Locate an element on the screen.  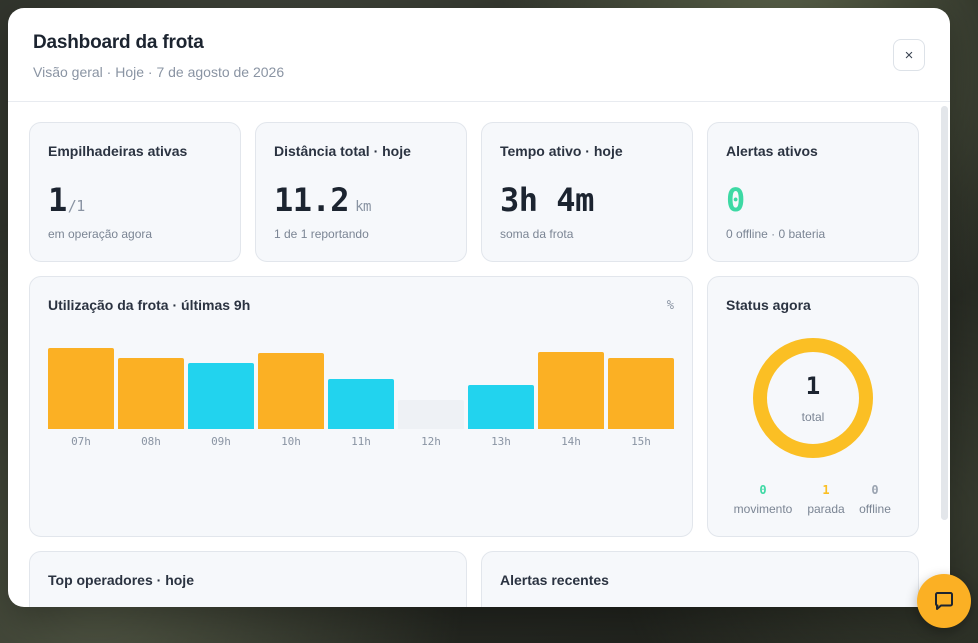
x-tick-label: 10h is located at coordinates (291, 441).